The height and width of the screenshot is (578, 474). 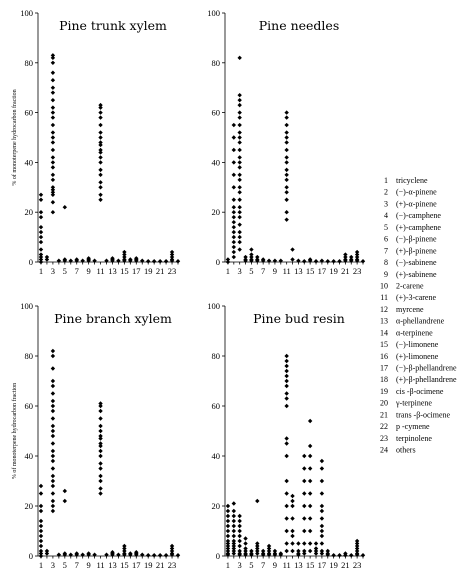 I want to click on legend-item: 4 (−)-camphene, so click(x=412, y=215).